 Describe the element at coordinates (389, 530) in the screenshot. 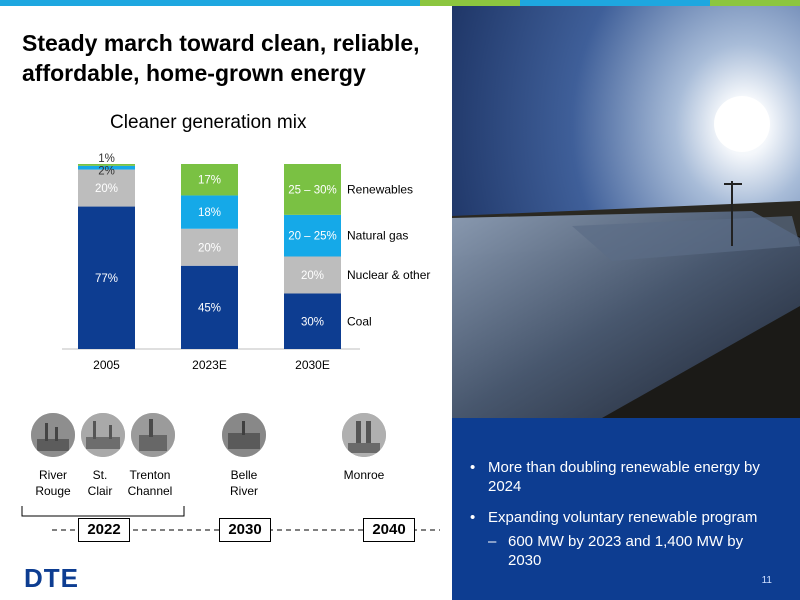

I see `timeline-year-2040: 2040` at that location.